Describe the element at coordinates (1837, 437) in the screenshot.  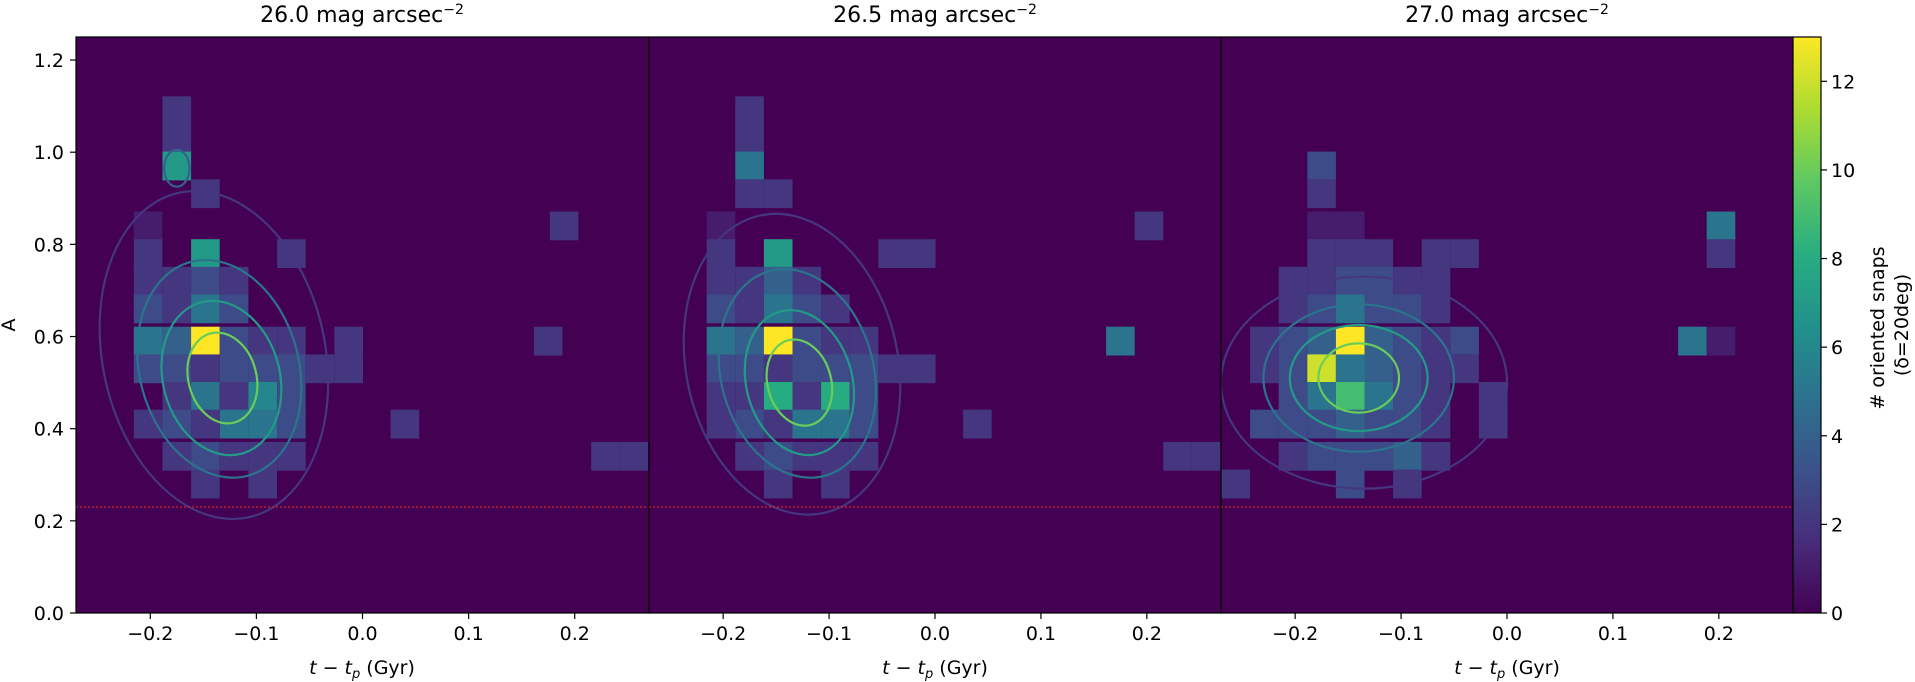
I see `colorbar-tick-label: 4` at that location.